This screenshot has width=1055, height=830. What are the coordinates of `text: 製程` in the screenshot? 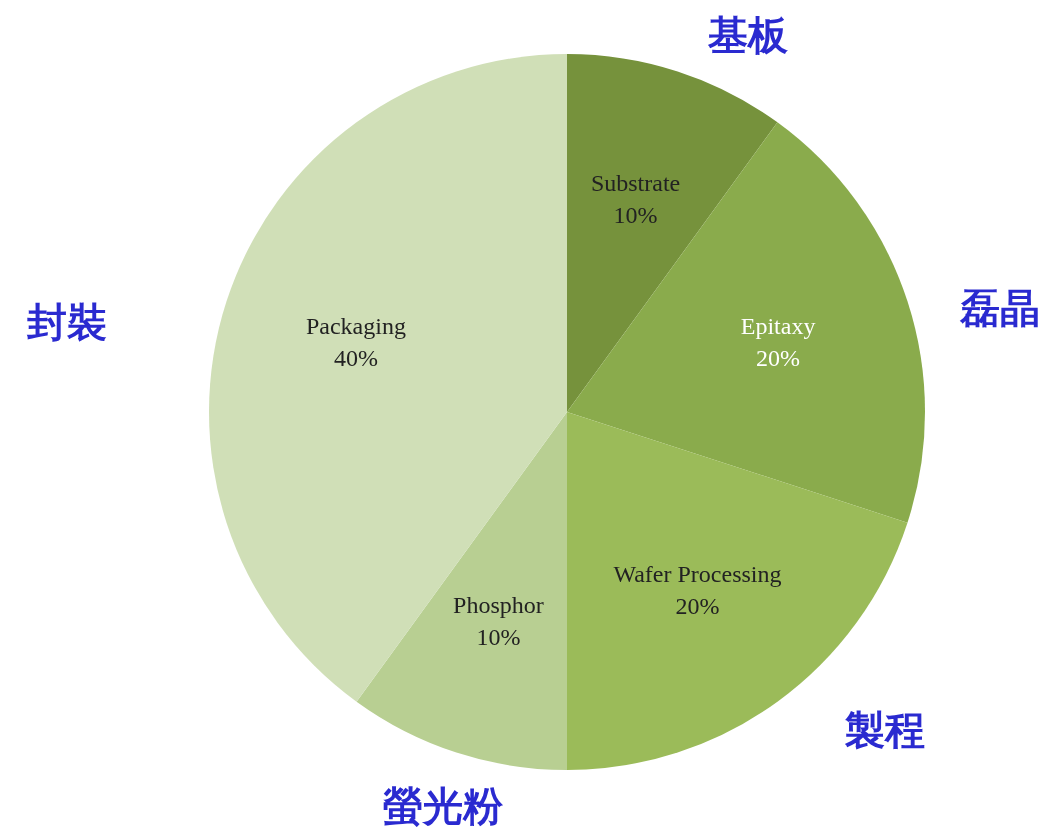 It's located at (885, 729).